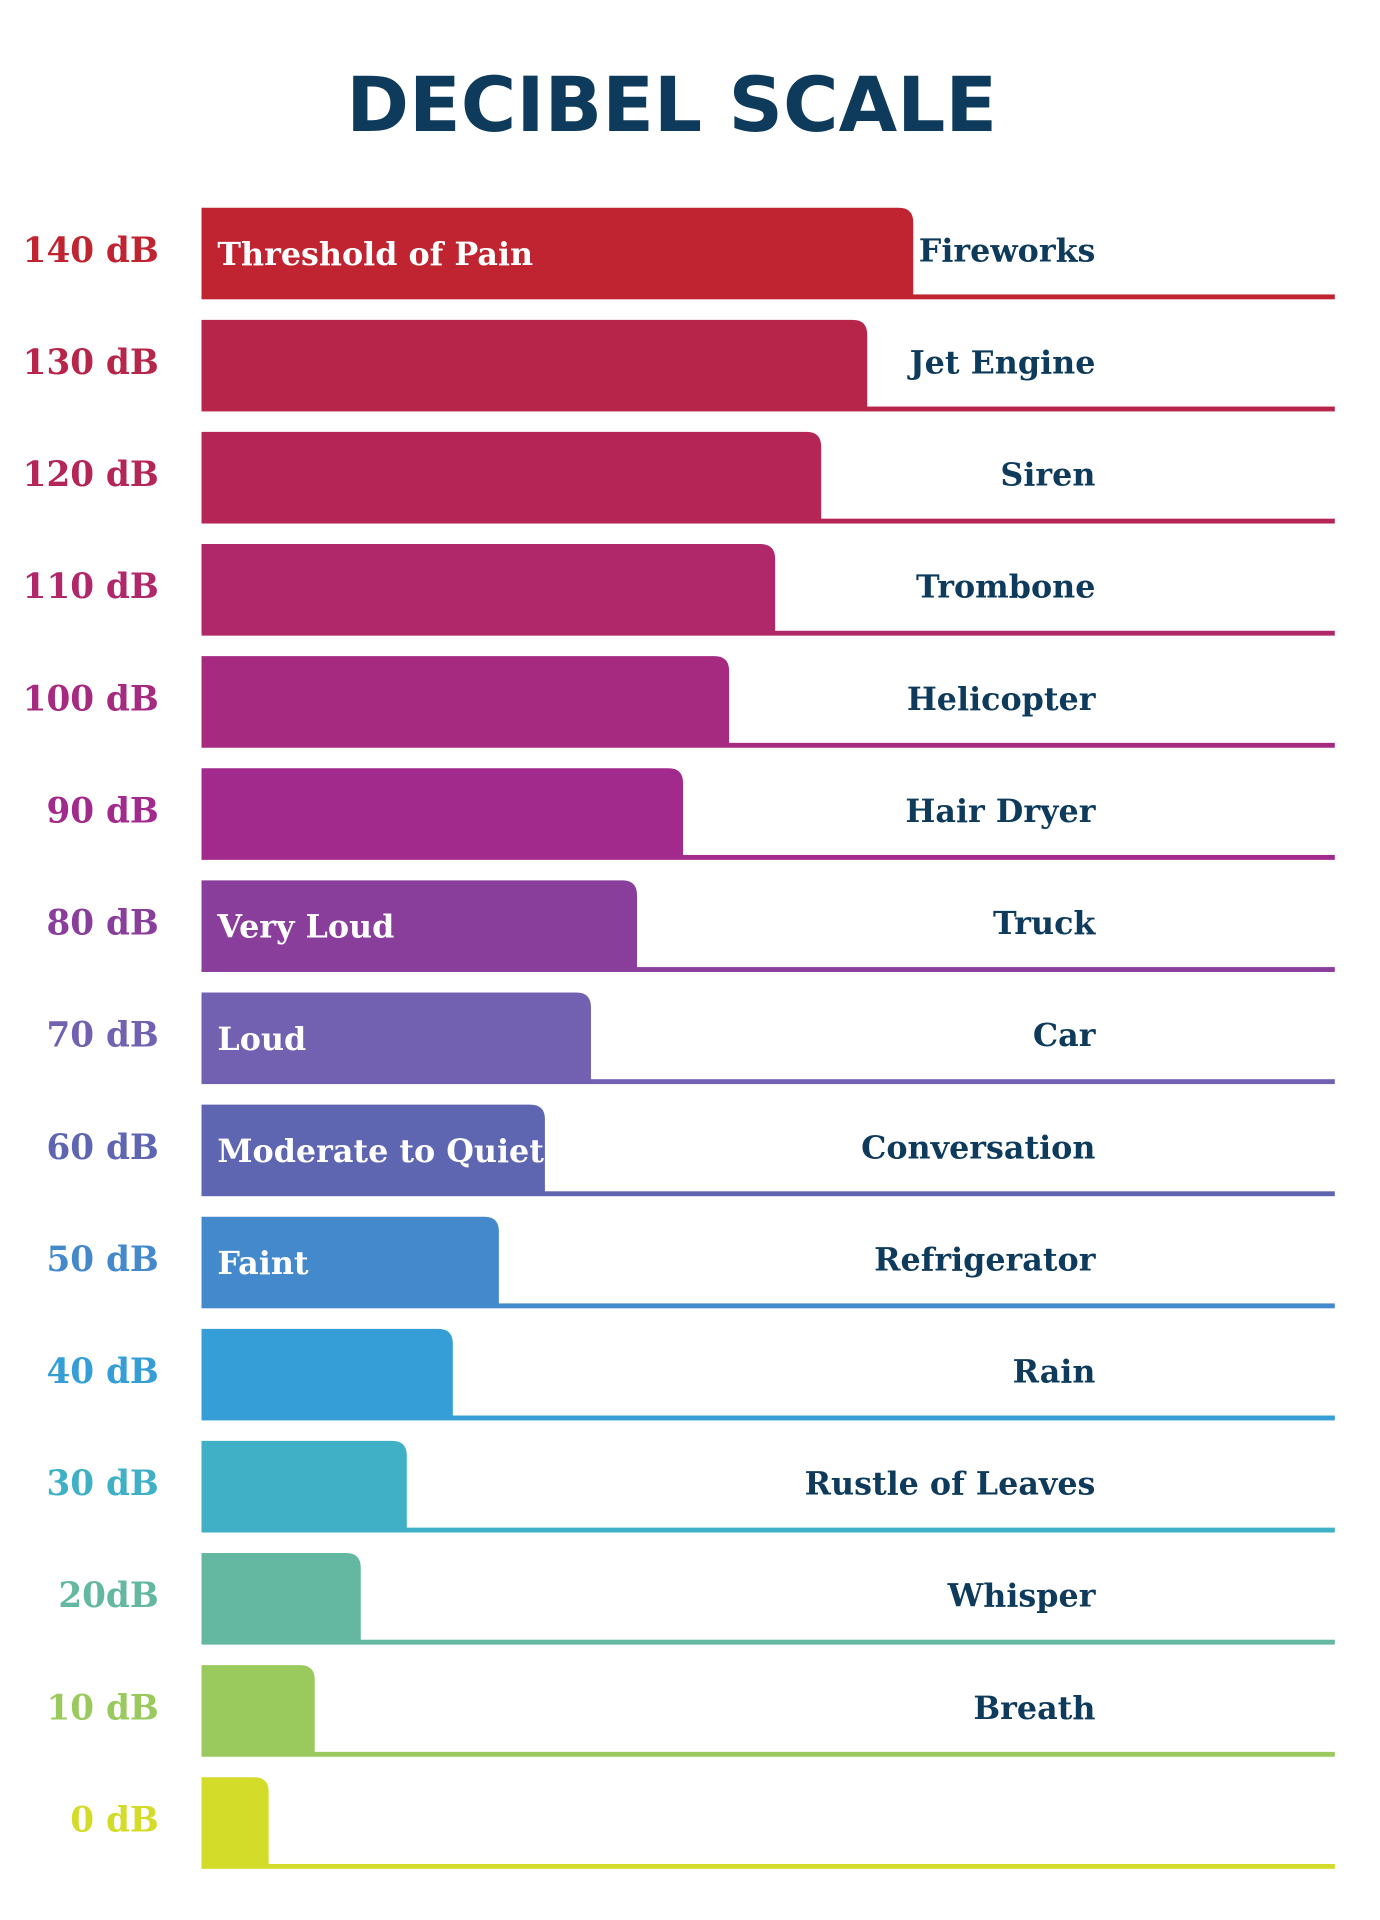 The height and width of the screenshot is (1920, 1380). I want to click on level-label: 140 dB, so click(91, 251).